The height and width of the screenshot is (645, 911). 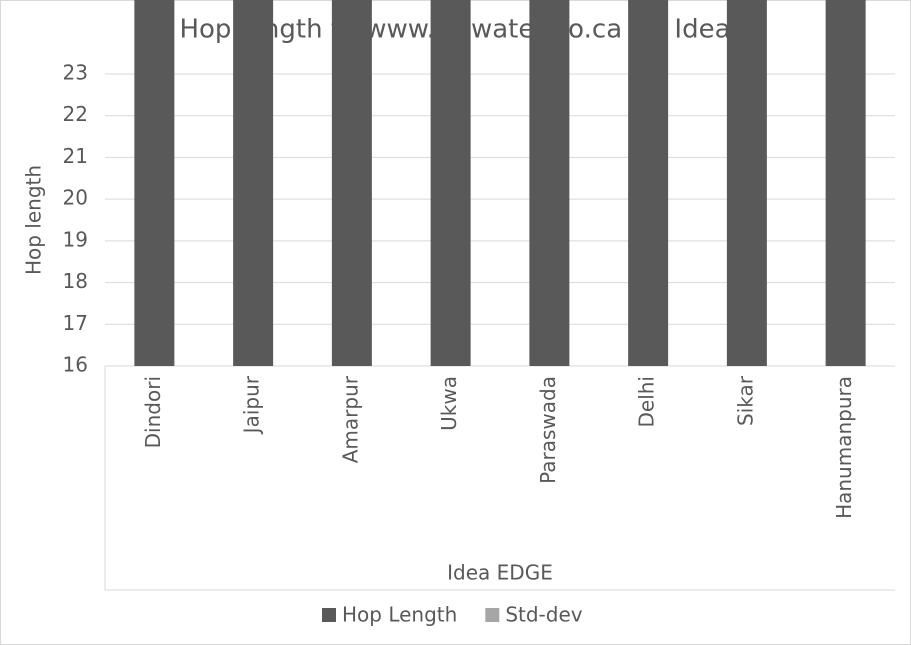 What do you see at coordinates (647, 402) in the screenshot?
I see `x-tick-label: Delhi` at bounding box center [647, 402].